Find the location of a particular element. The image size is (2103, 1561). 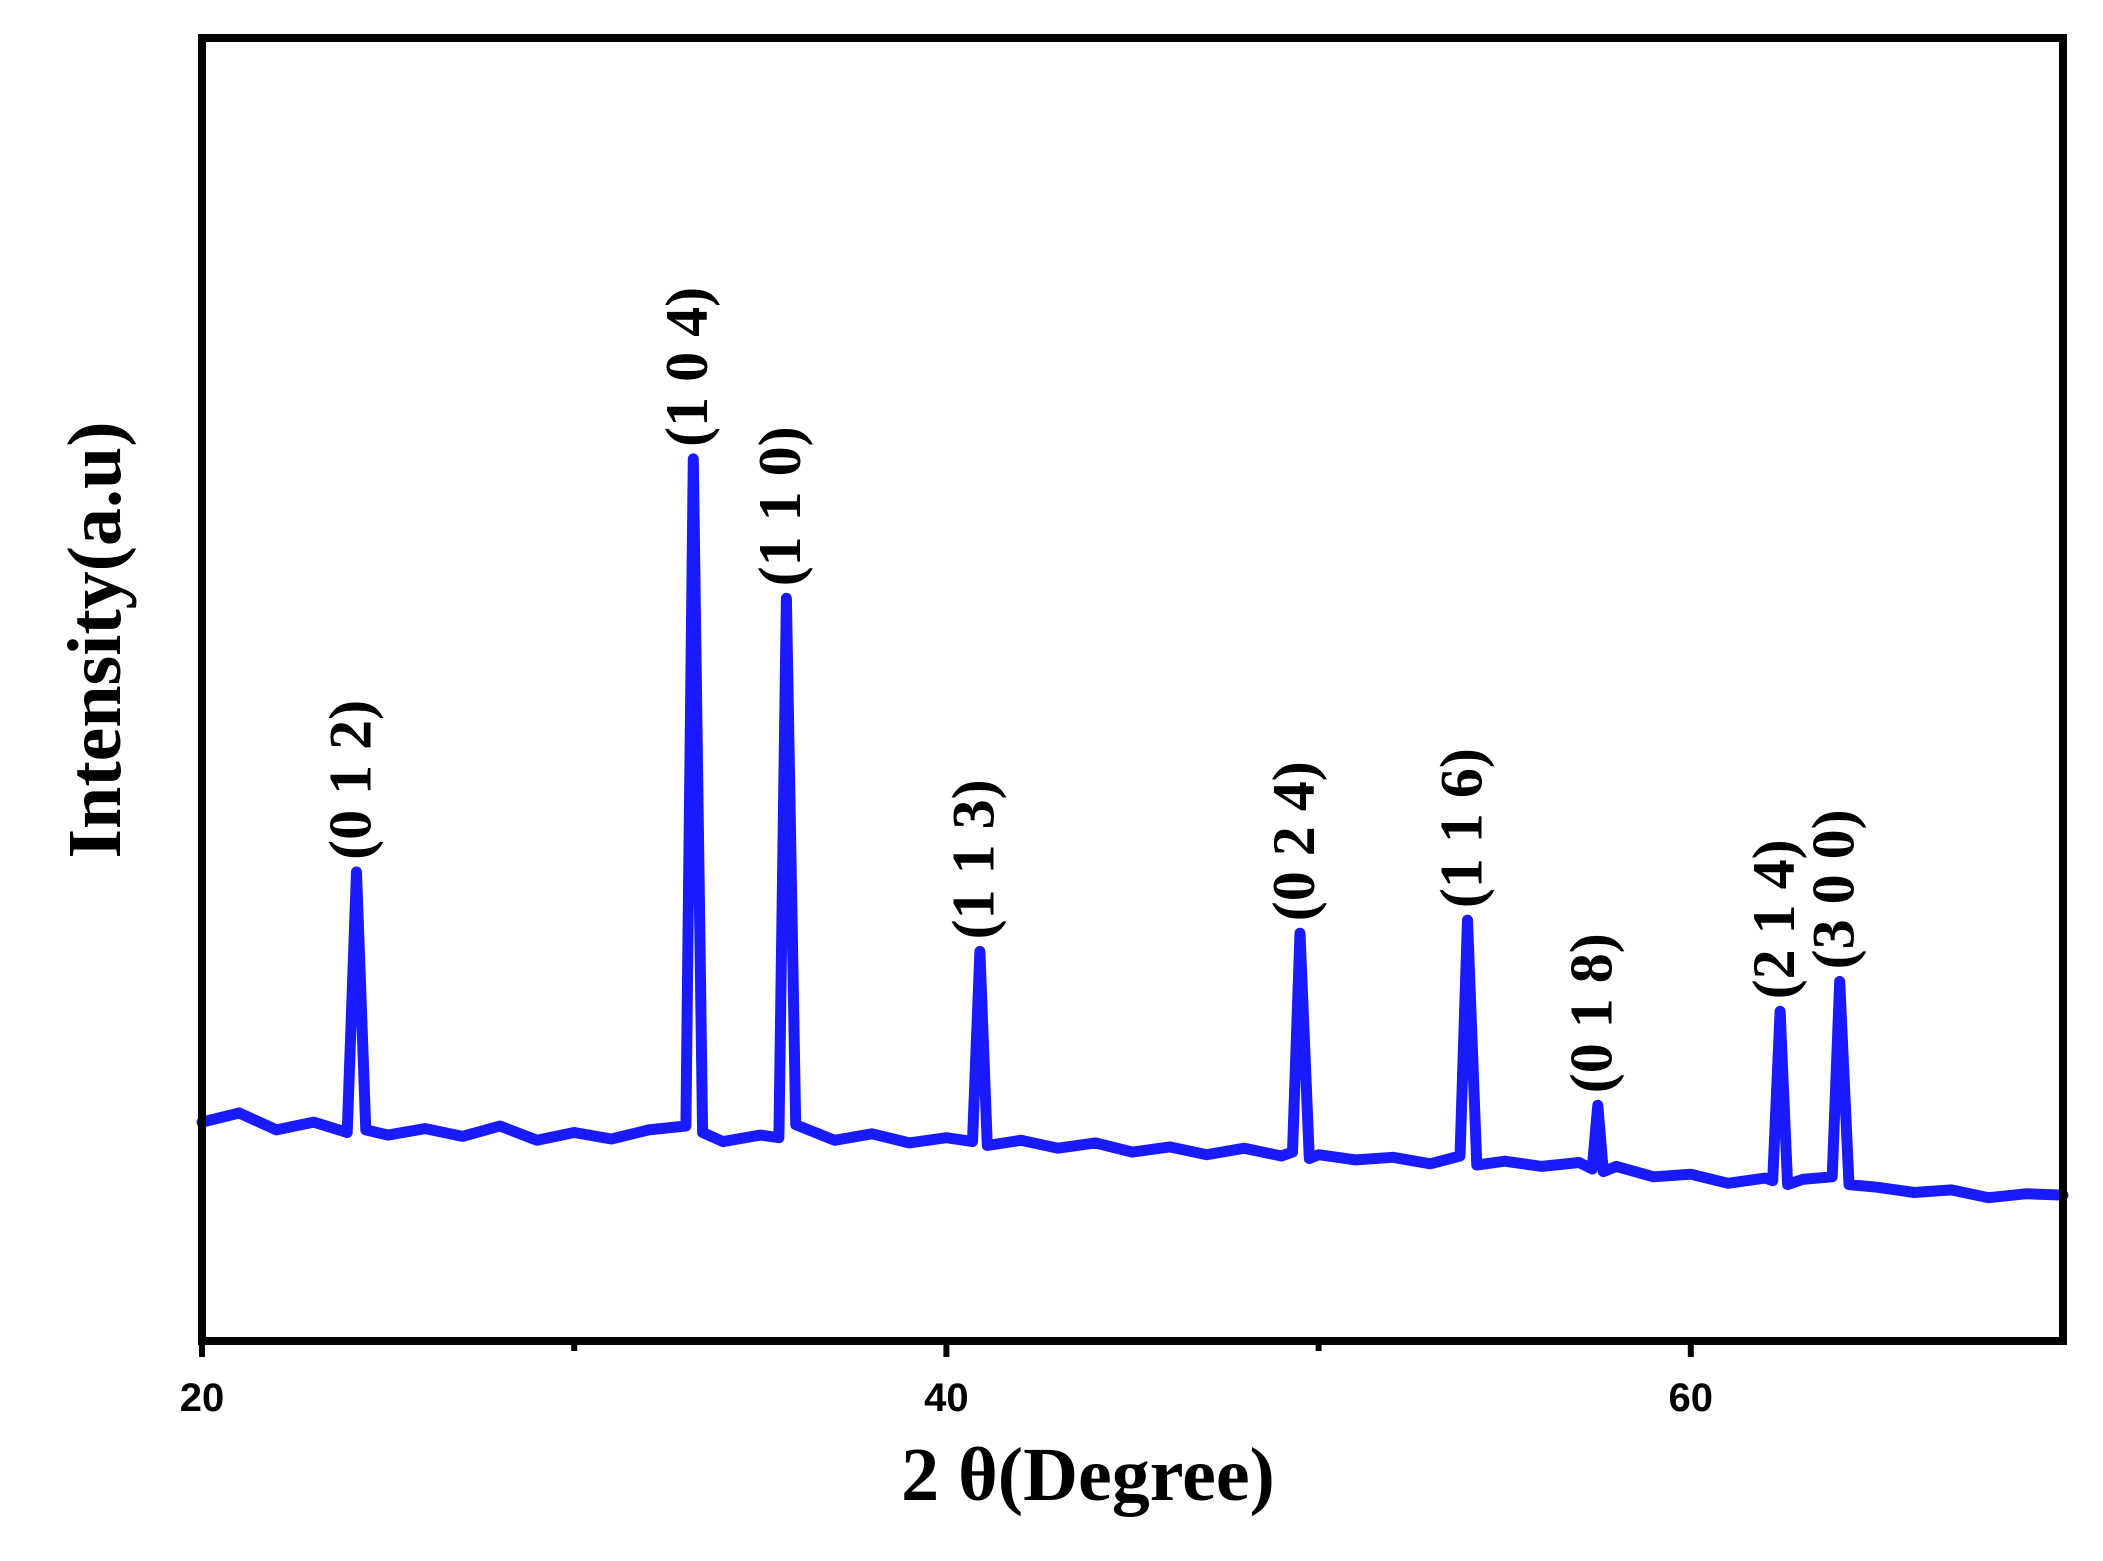

peak-label: (2 1 4) is located at coordinates (1774, 919).